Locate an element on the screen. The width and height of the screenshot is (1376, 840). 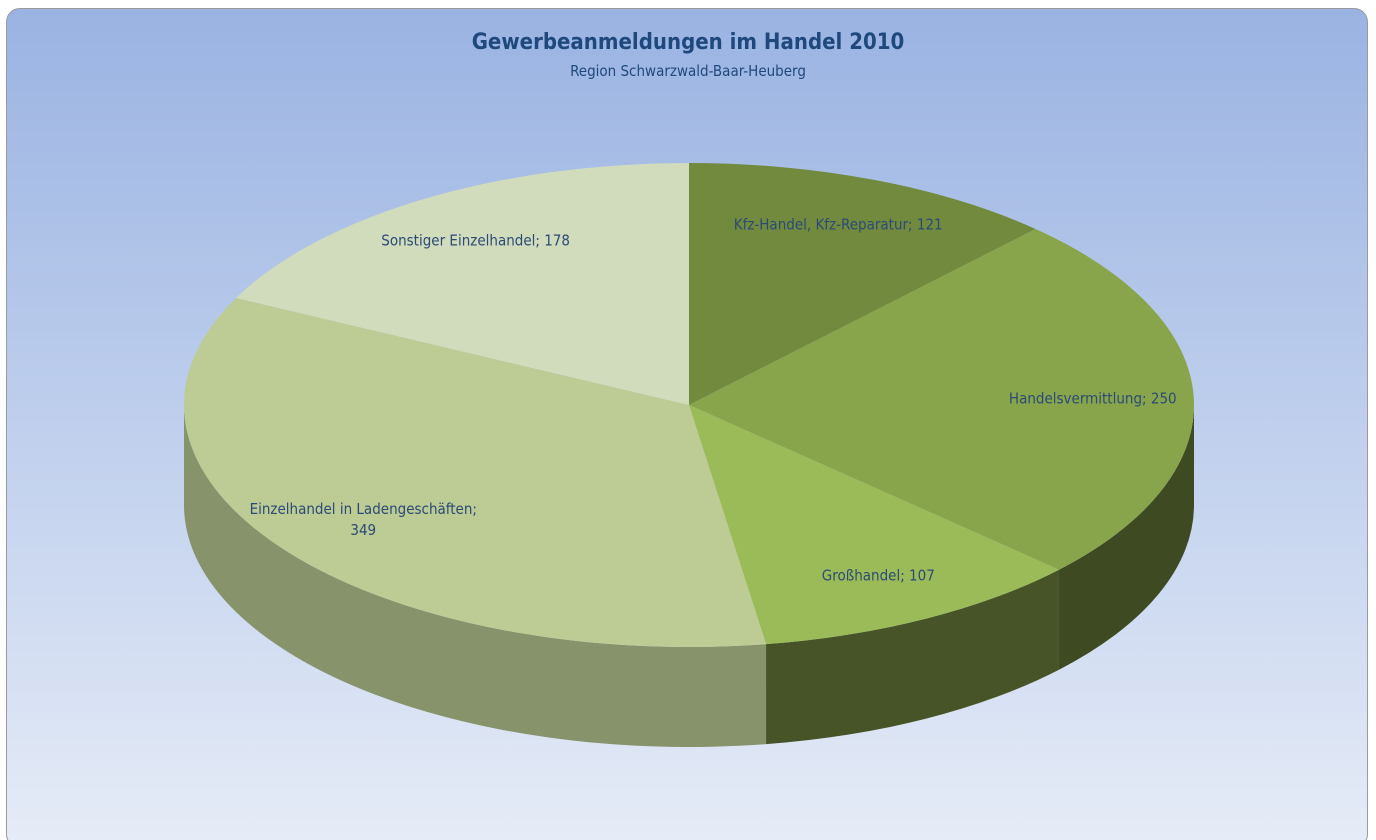
data-label: Sonstiger Einzelhandel; 178 is located at coordinates (475, 240).